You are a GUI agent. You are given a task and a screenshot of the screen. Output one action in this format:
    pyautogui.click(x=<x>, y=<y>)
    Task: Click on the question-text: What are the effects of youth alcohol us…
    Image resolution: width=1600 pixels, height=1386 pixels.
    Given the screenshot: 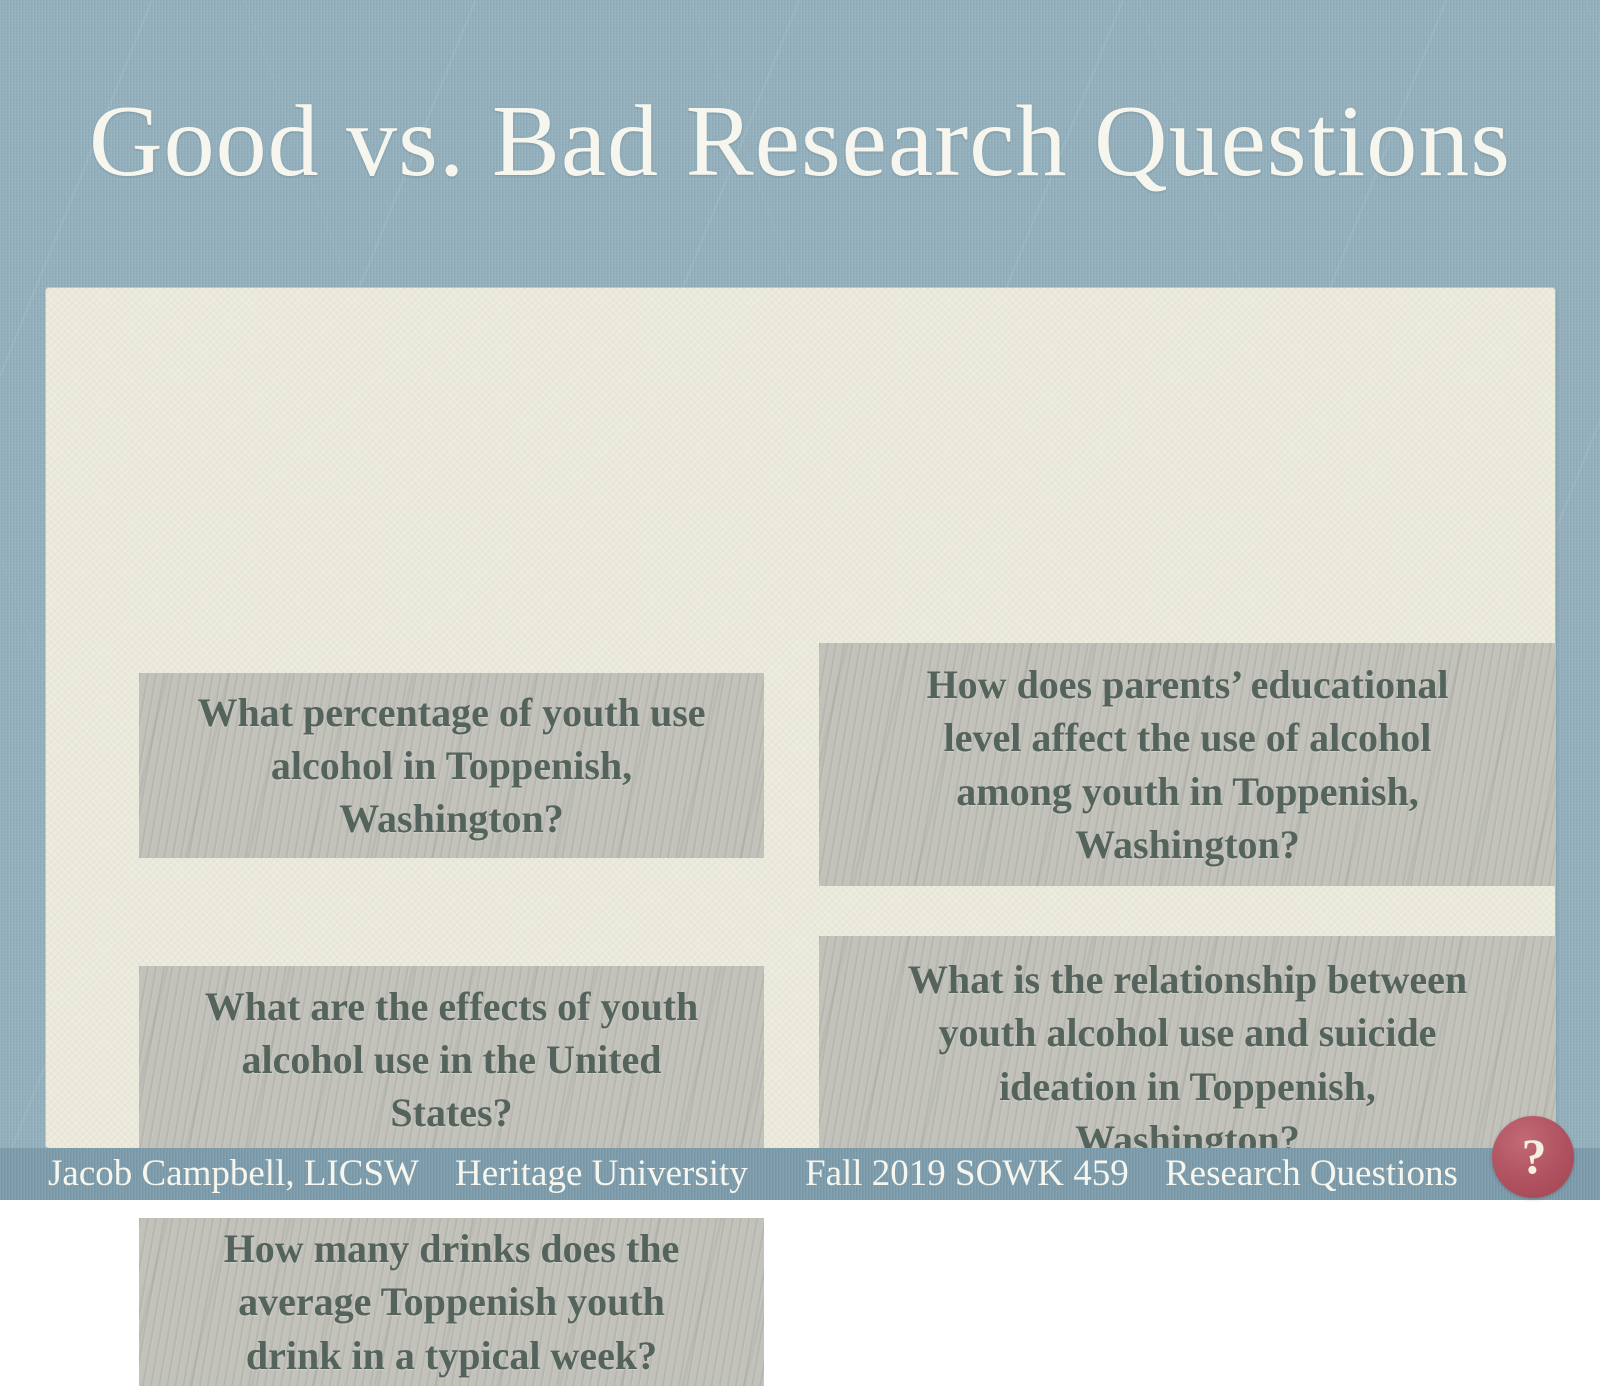 What is the action you would take?
    pyautogui.click(x=451, y=1059)
    